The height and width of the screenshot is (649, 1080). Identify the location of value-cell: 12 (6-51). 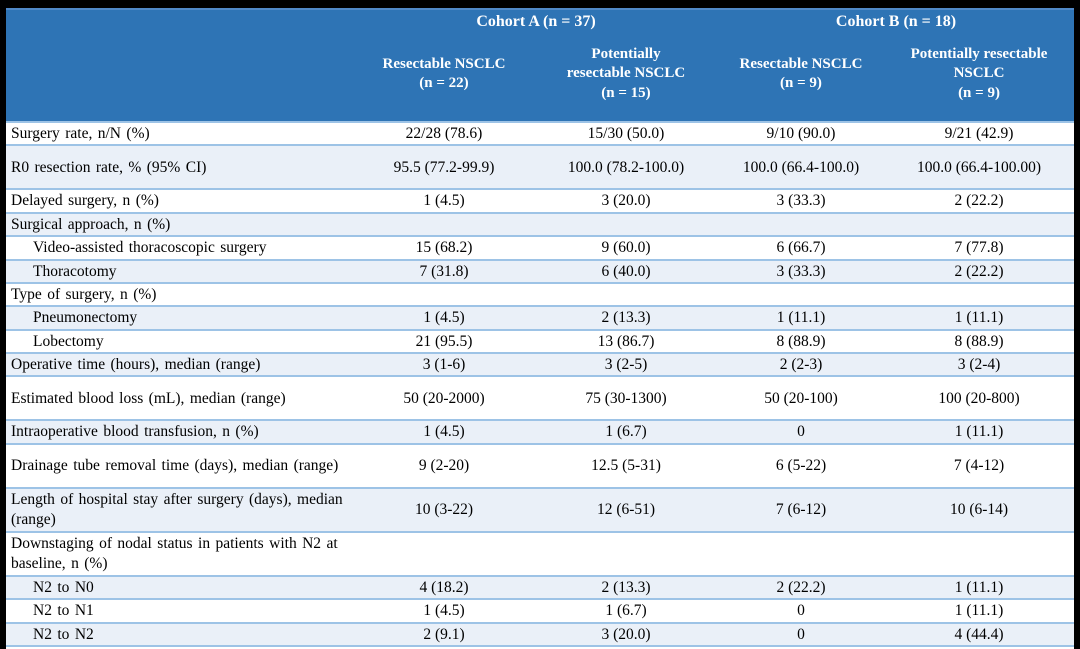
(626, 509).